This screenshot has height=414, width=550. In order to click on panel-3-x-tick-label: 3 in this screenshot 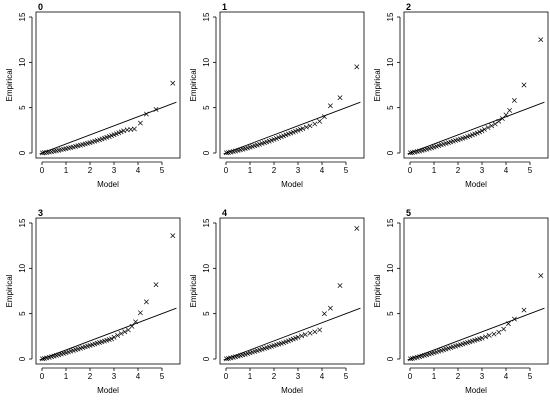, I will do `click(114, 376)`.